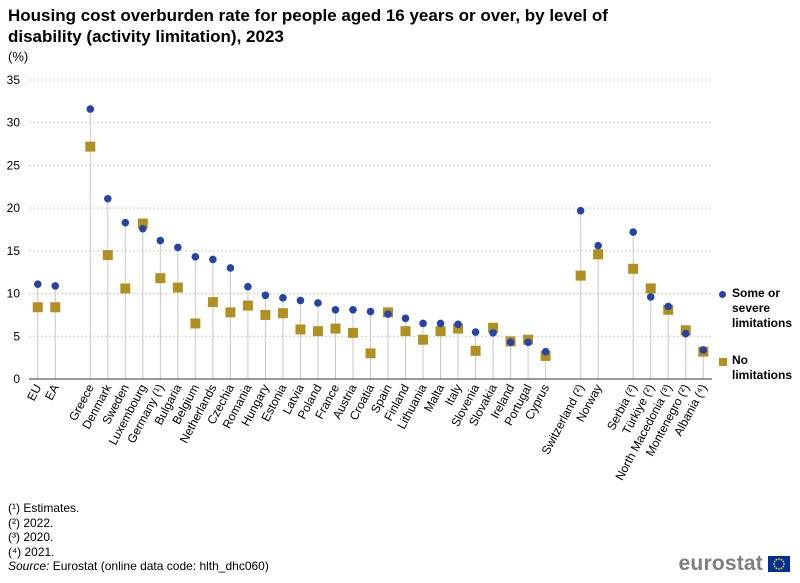 The width and height of the screenshot is (800, 583). I want to click on x-tick-label: EA, so click(52, 392).